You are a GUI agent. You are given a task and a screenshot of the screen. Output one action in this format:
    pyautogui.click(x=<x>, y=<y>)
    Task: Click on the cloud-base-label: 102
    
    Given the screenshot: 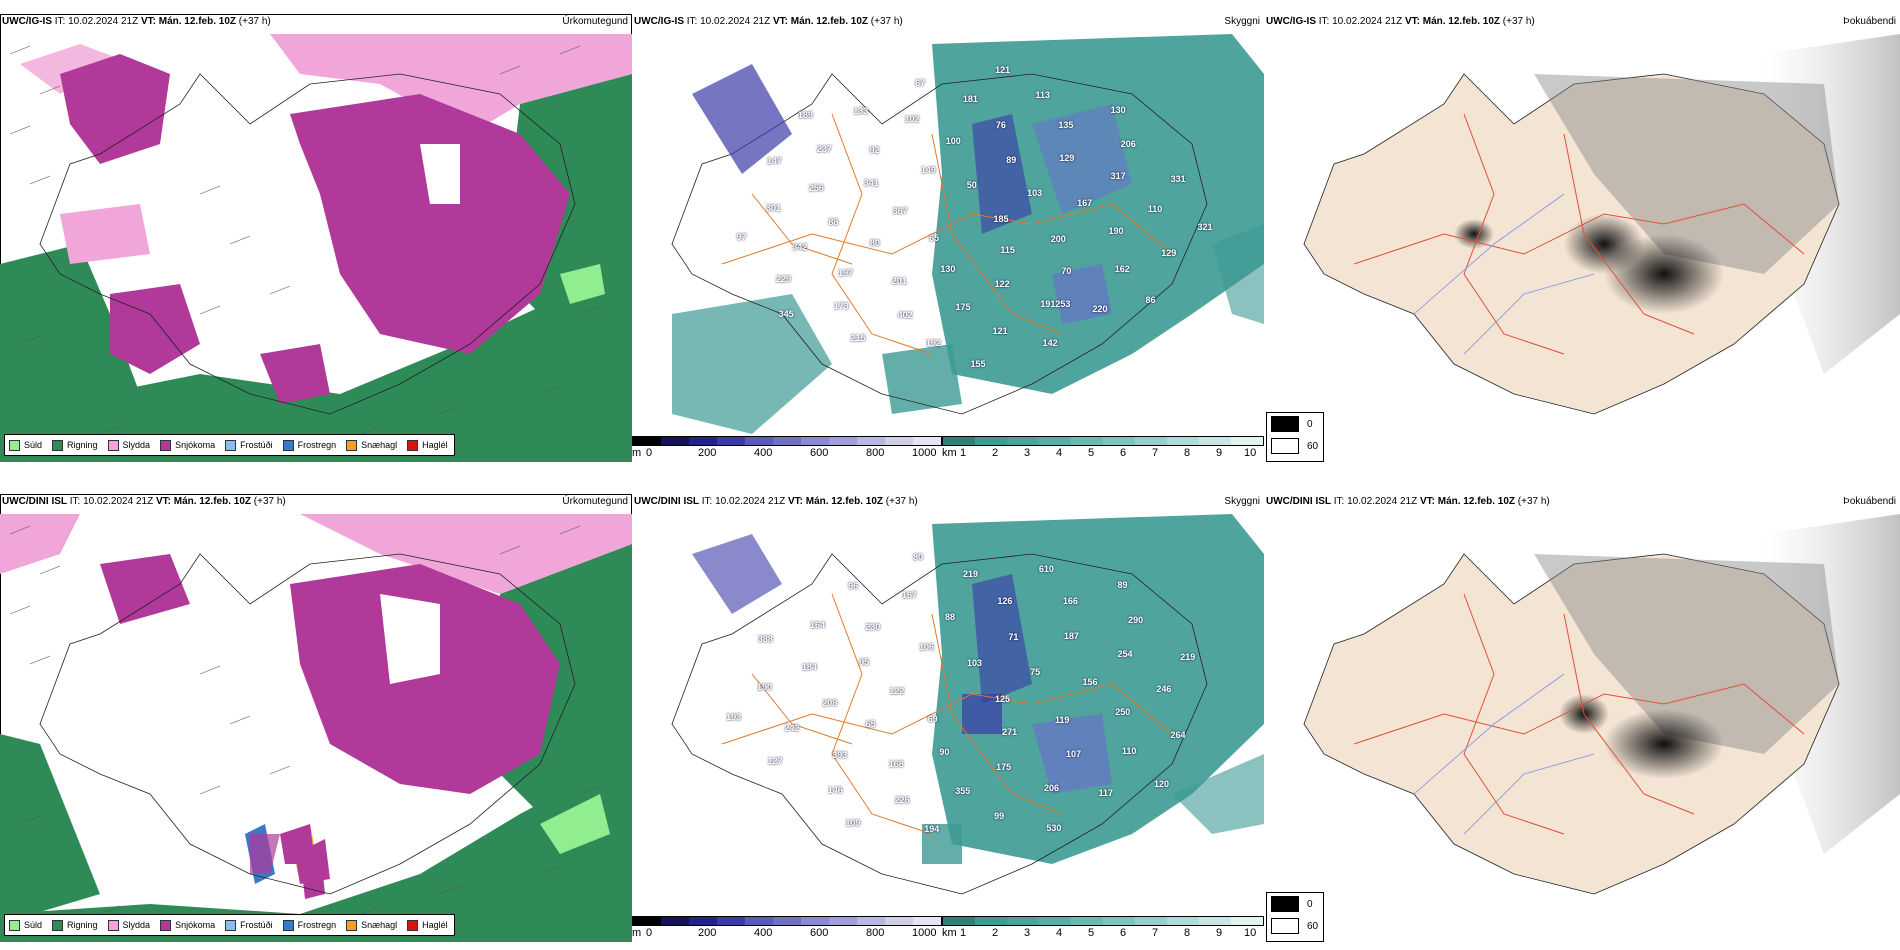 What is the action you would take?
    pyautogui.click(x=912, y=119)
    